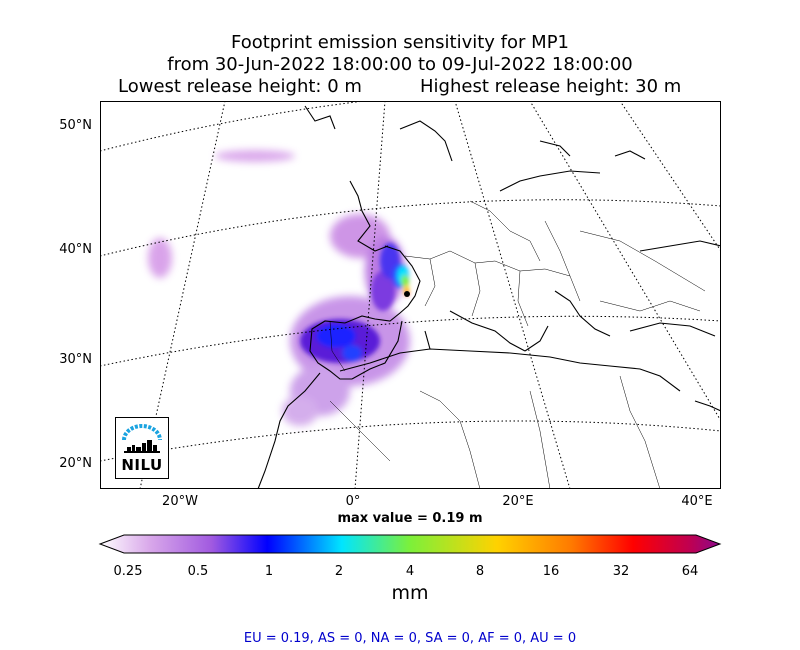  I want to click on colorbar-tick-1: 0.5, so click(198, 571).